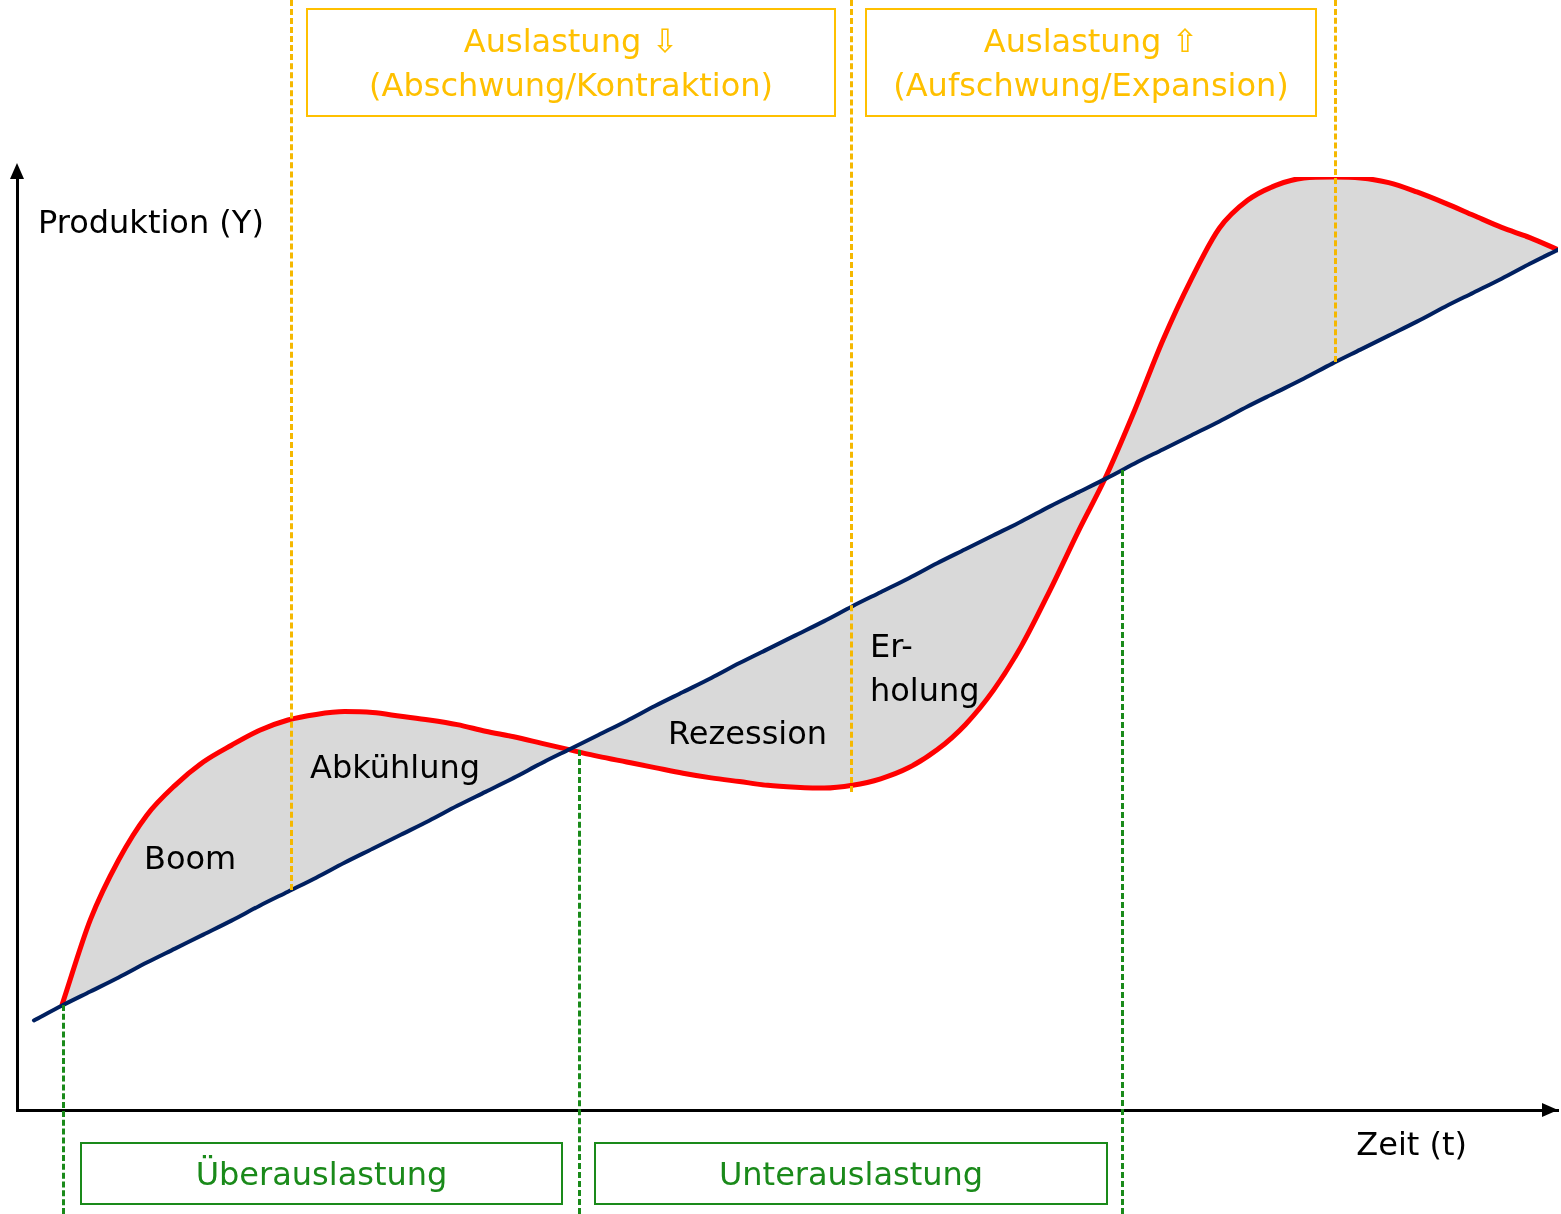 The image size is (1561, 1214). Describe the element at coordinates (190, 858) in the screenshot. I see `annotation: Boom` at that location.